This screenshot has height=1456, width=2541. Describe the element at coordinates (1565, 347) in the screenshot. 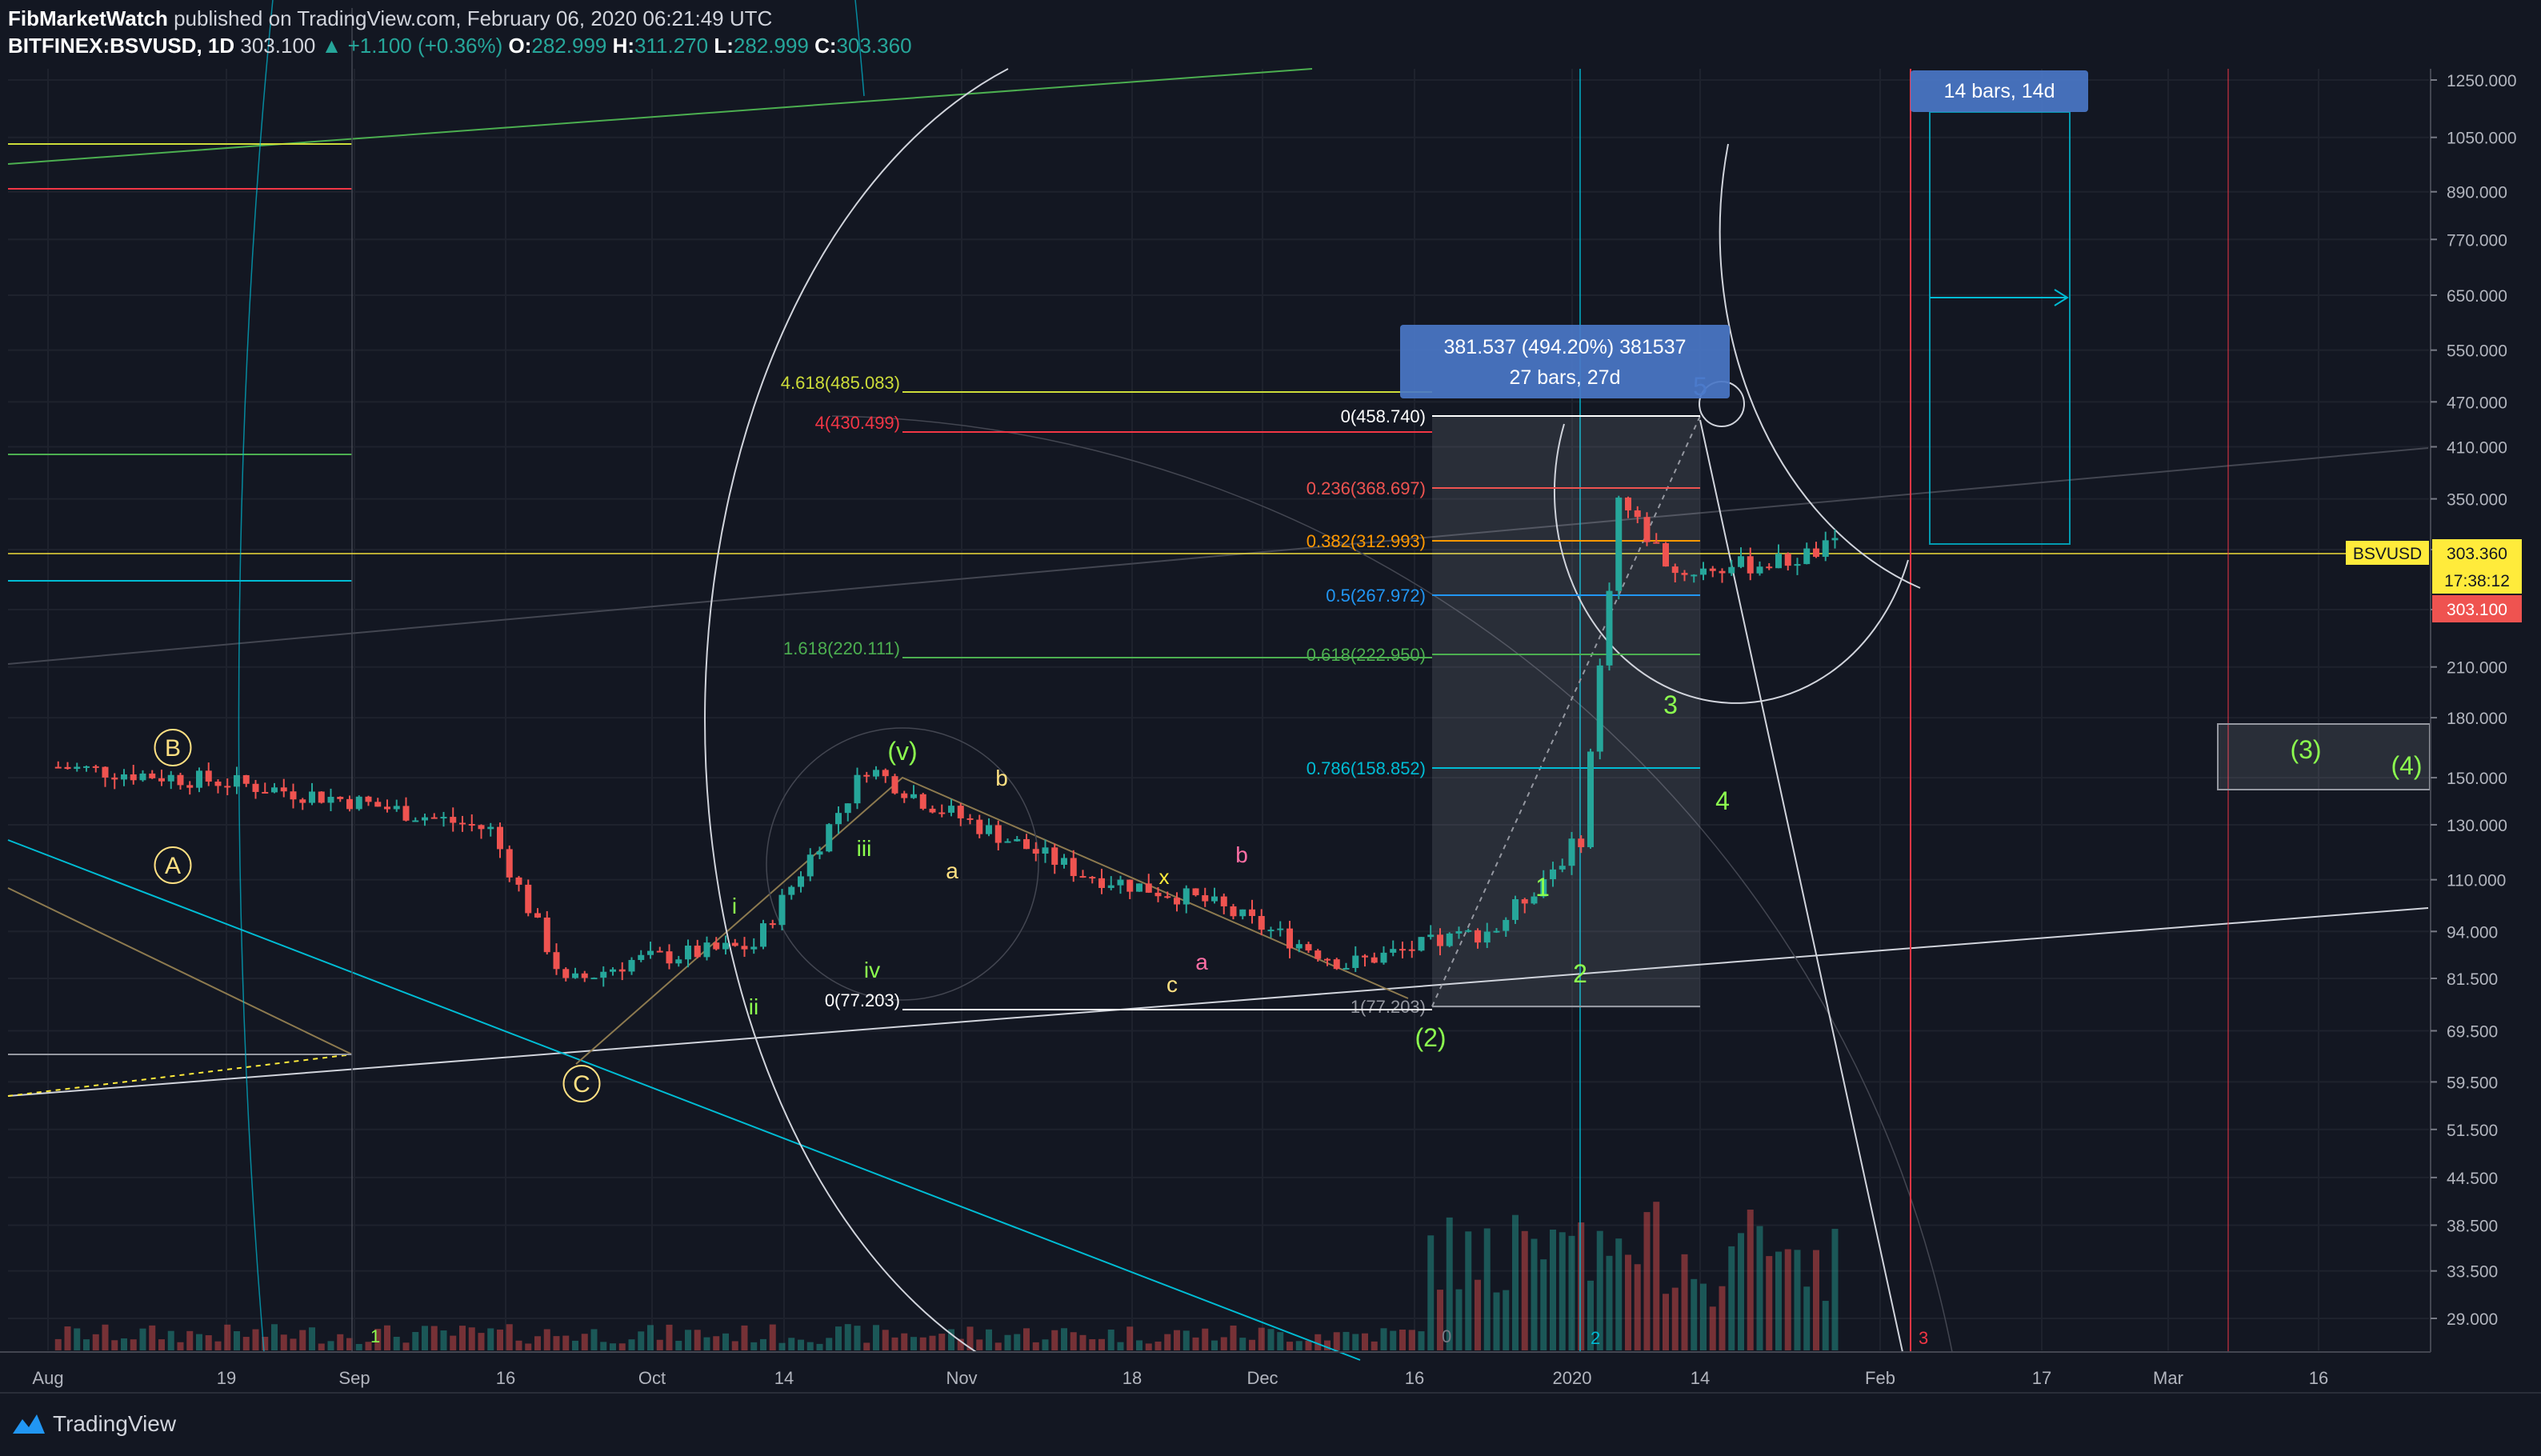

I see `measure-line1: 381.537 (494.20%) 381537` at that location.